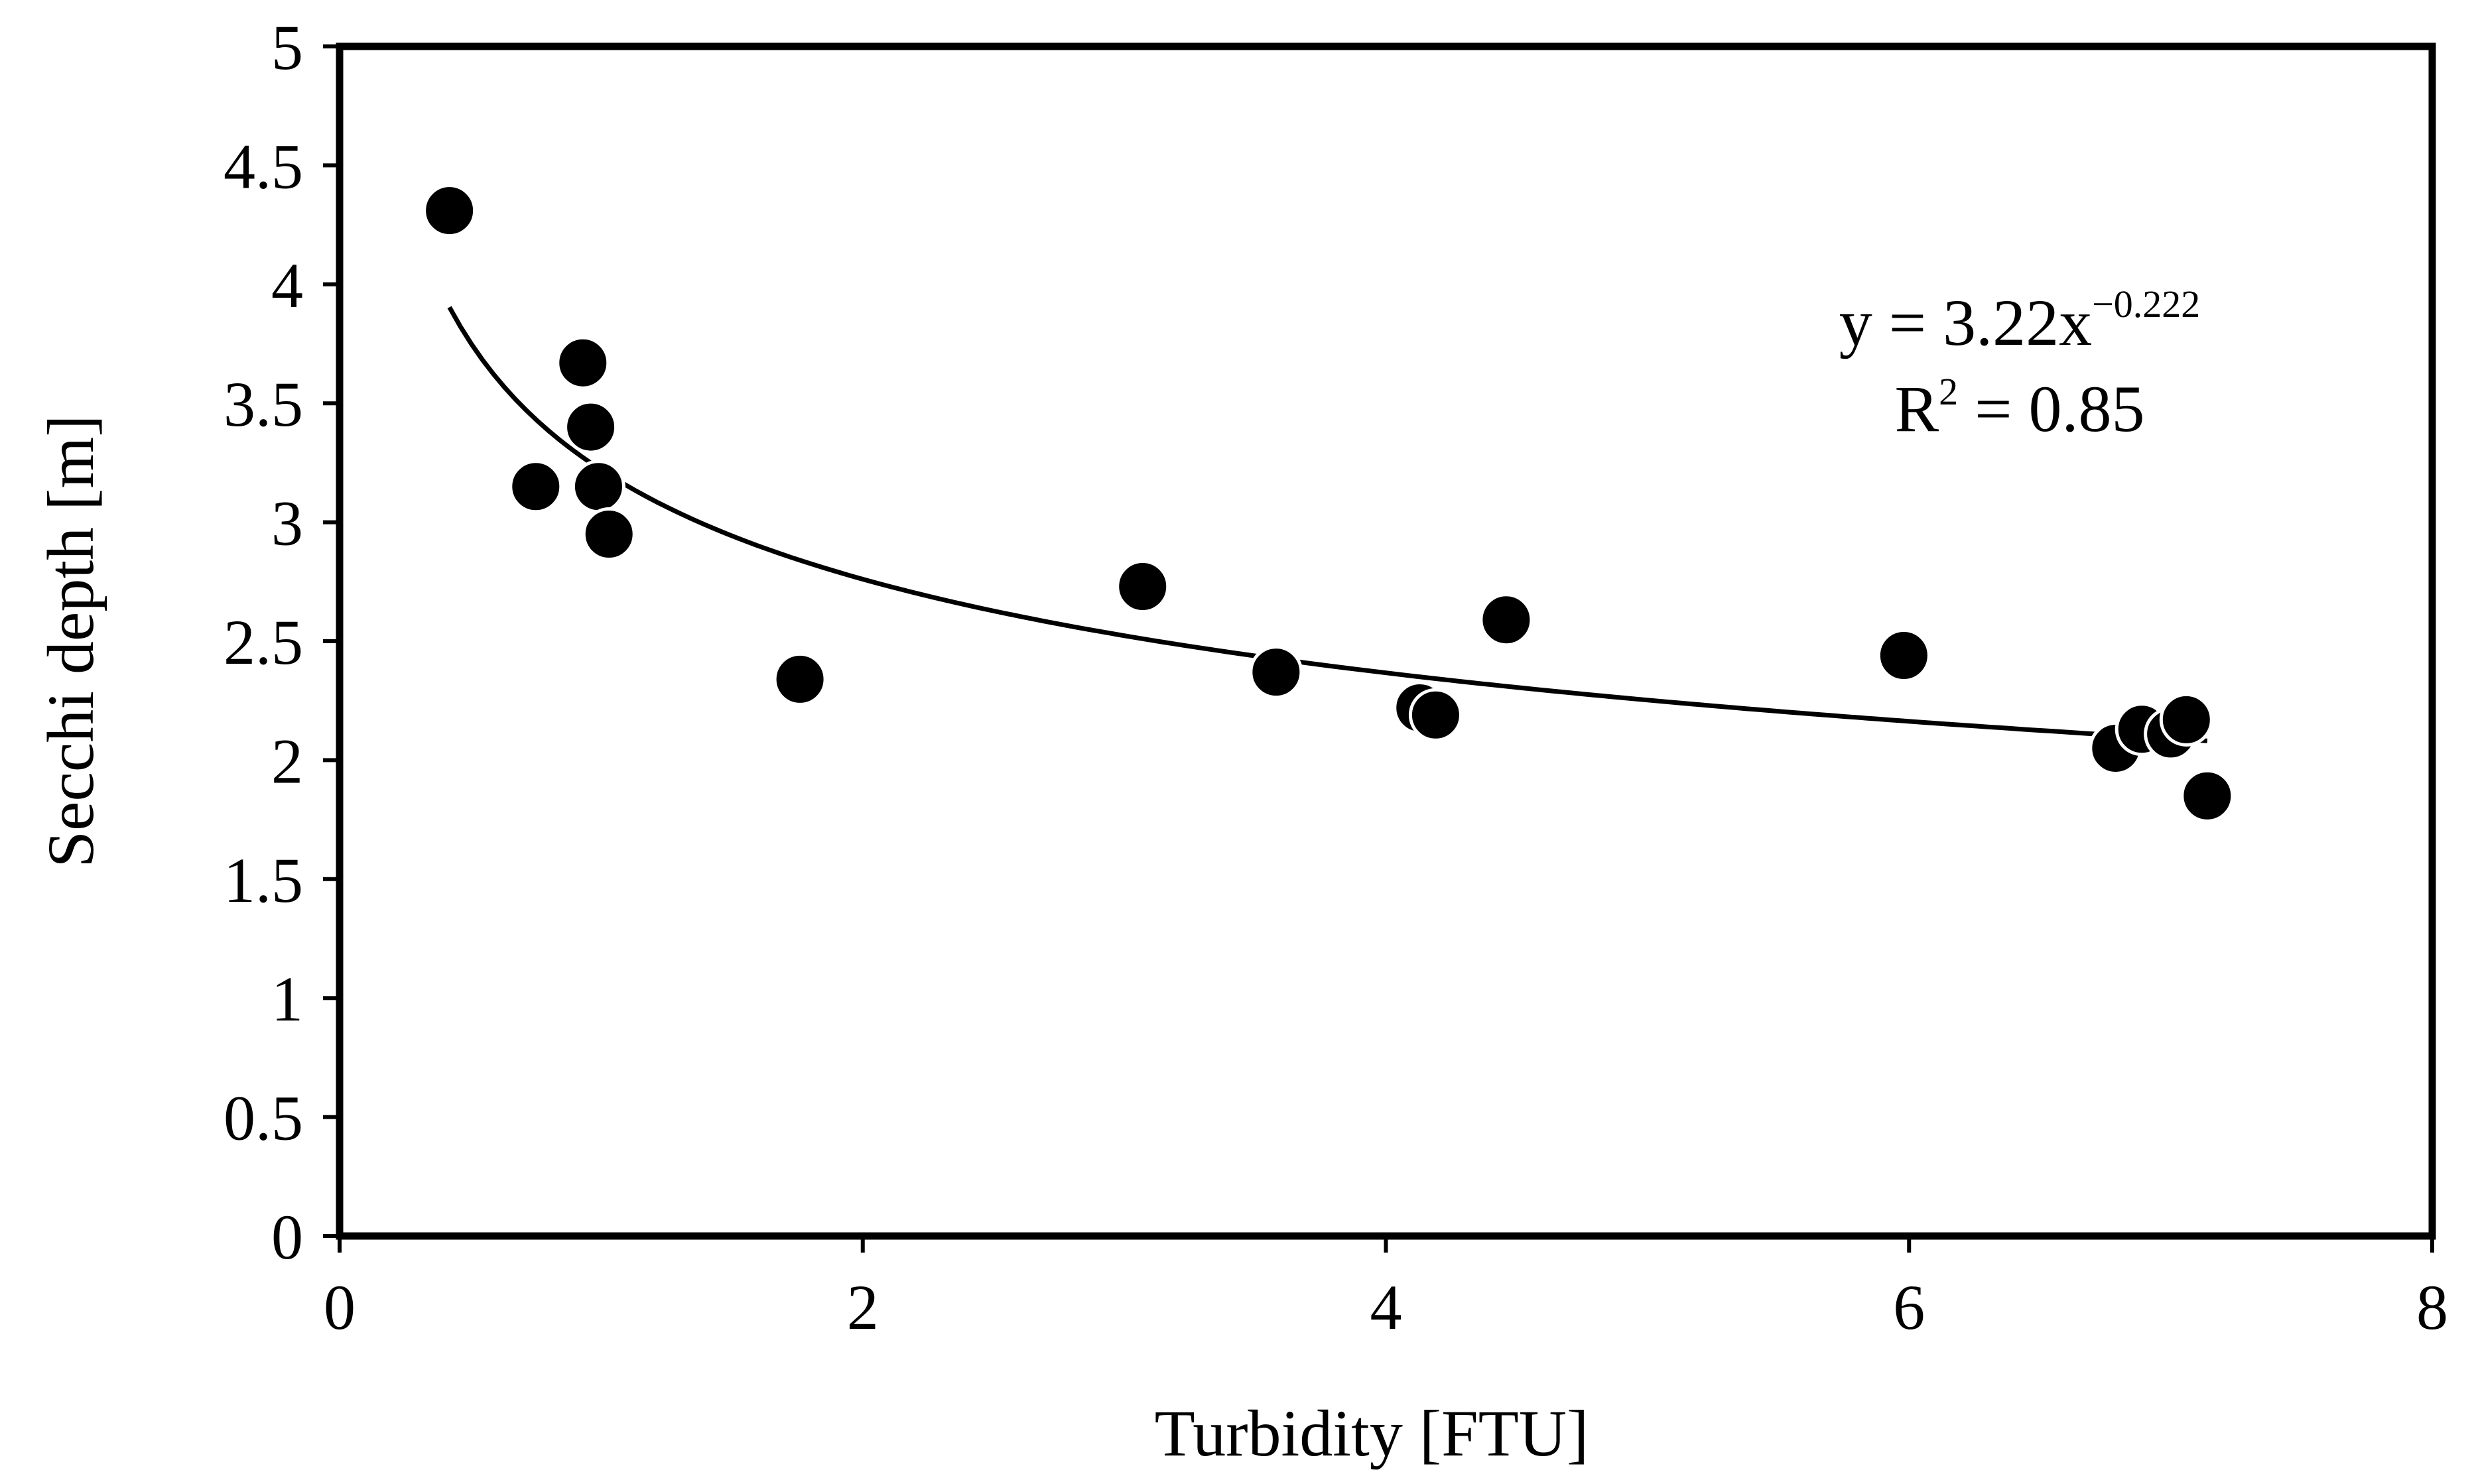 This screenshot has height=1484, width=2476. I want to click on x-axis: 0 2 4 6 8, so click(1386, 1289).